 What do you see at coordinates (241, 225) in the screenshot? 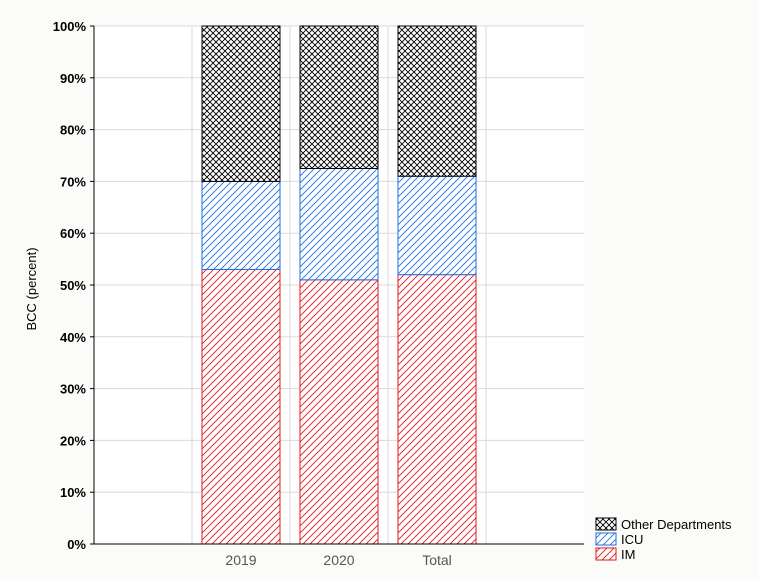
I see `bar-segment-icu-2019` at bounding box center [241, 225].